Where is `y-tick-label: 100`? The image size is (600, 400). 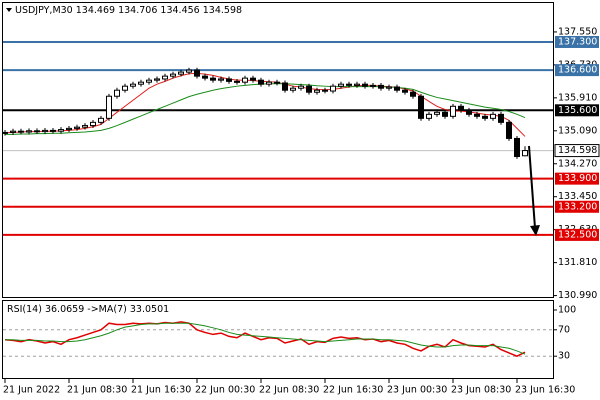
y-tick-label: 100 is located at coordinates (567, 310).